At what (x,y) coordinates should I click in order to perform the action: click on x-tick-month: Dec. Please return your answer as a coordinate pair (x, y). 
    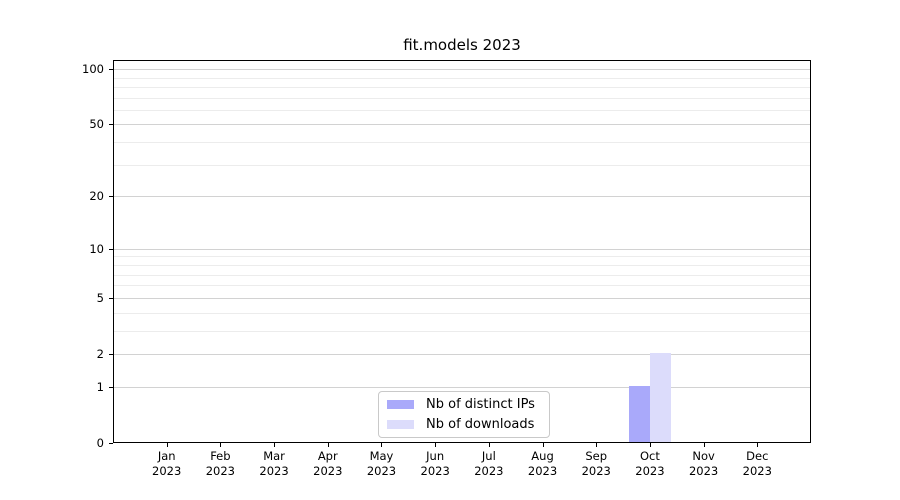
    Looking at the image, I should click on (757, 456).